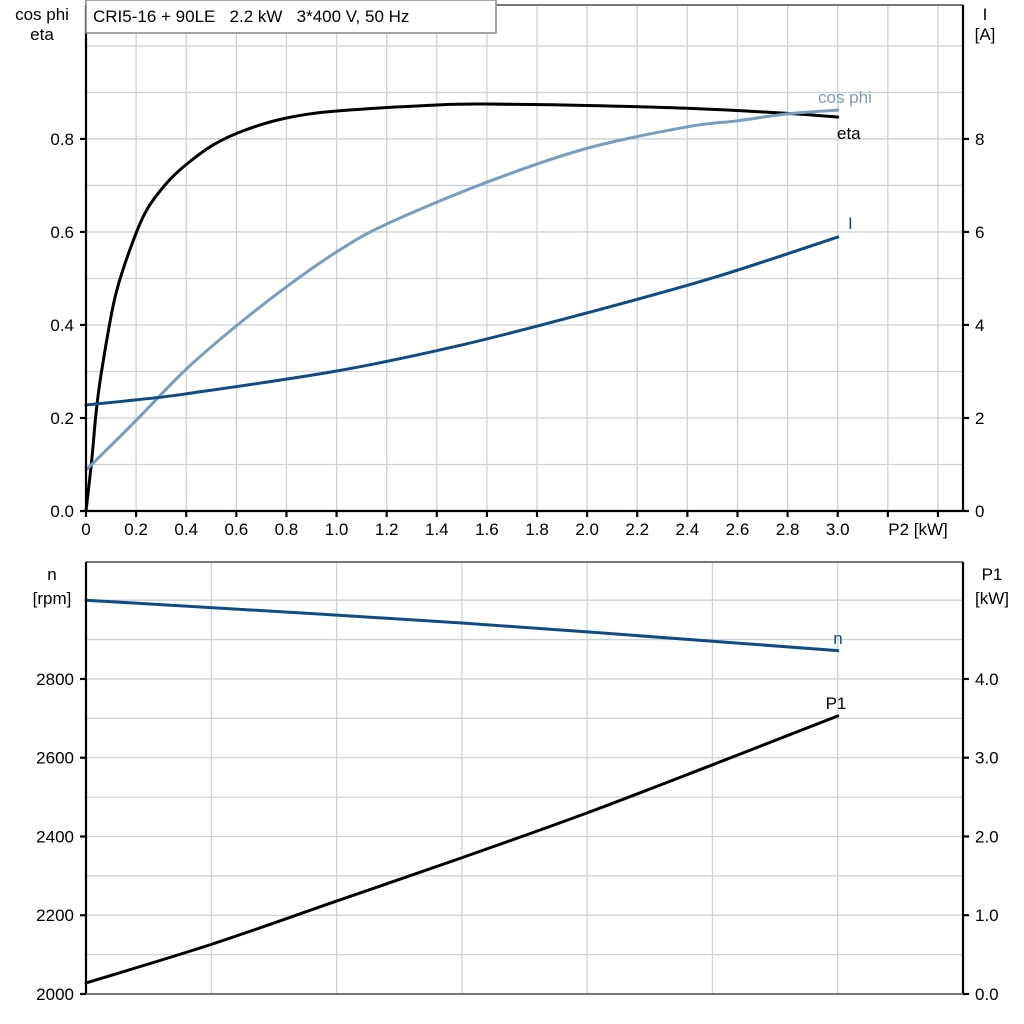 The height and width of the screenshot is (1024, 1024). Describe the element at coordinates (838, 529) in the screenshot. I see `x-tick-label: 3.0` at that location.